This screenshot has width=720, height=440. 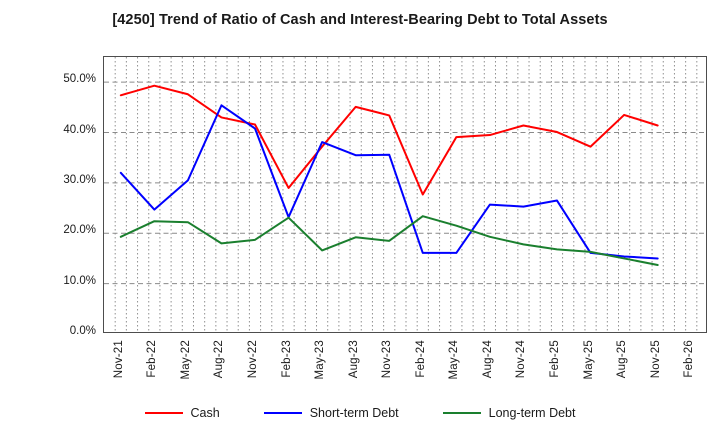 What do you see at coordinates (118, 359) in the screenshot?
I see `x-axis-tick-label: Nov-21` at bounding box center [118, 359].